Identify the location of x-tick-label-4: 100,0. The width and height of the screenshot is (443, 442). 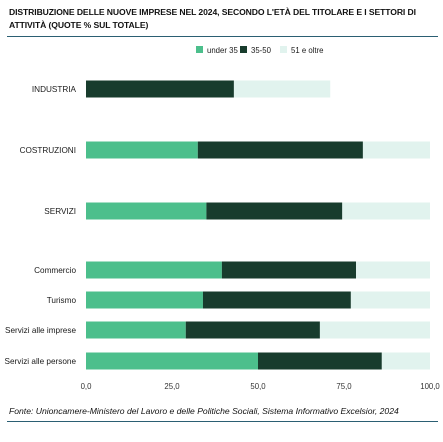
(430, 386).